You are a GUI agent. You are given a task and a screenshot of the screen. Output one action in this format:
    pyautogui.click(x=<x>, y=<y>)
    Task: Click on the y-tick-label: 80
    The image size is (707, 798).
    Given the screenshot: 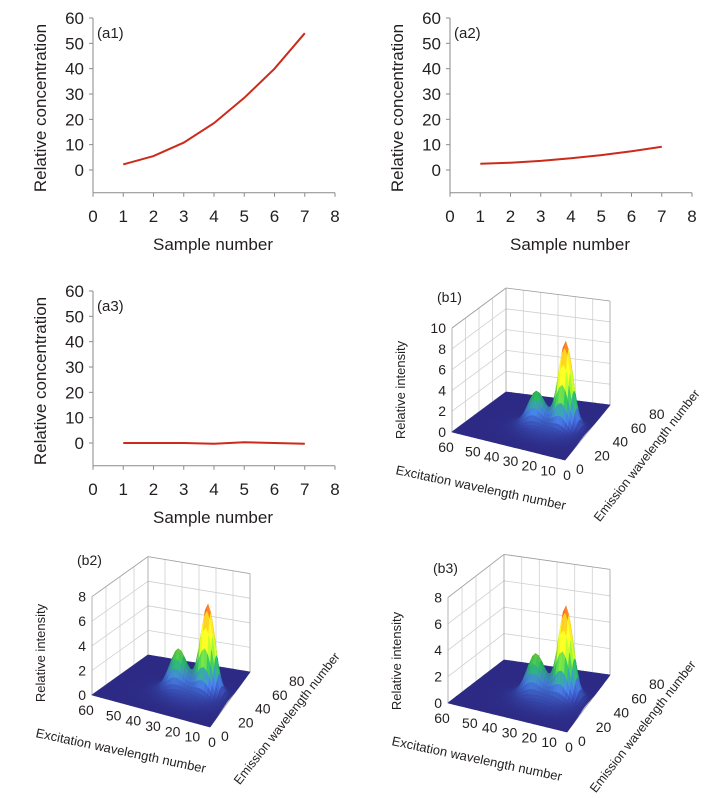 What is the action you would take?
    pyautogui.click(x=657, y=414)
    